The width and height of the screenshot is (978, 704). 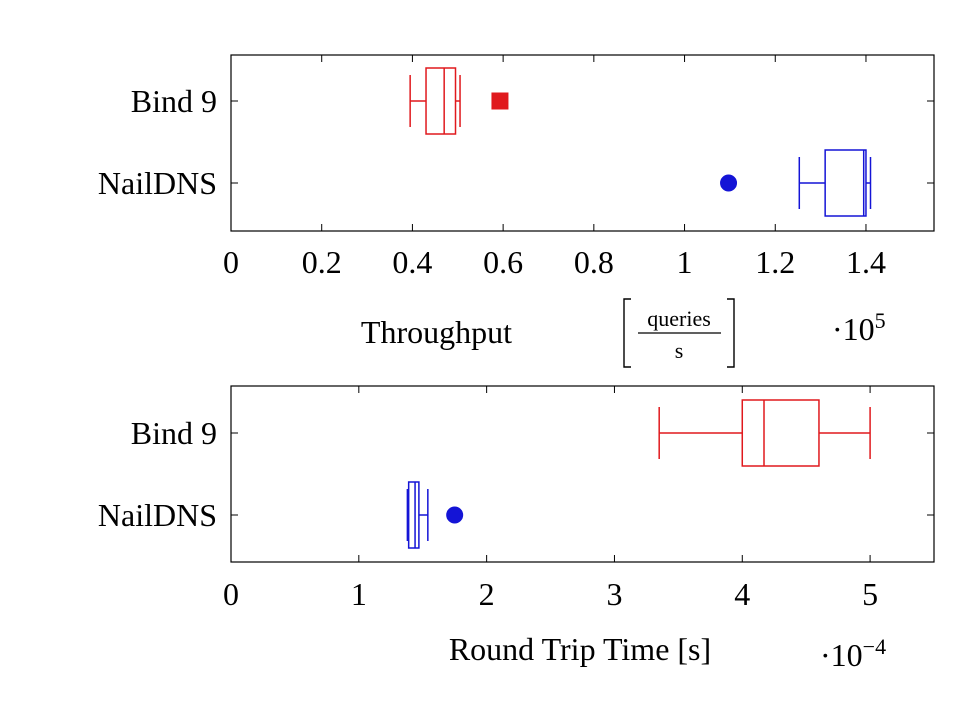 What do you see at coordinates (880, 320) in the screenshot?
I see `multiplier-exponent: 5` at bounding box center [880, 320].